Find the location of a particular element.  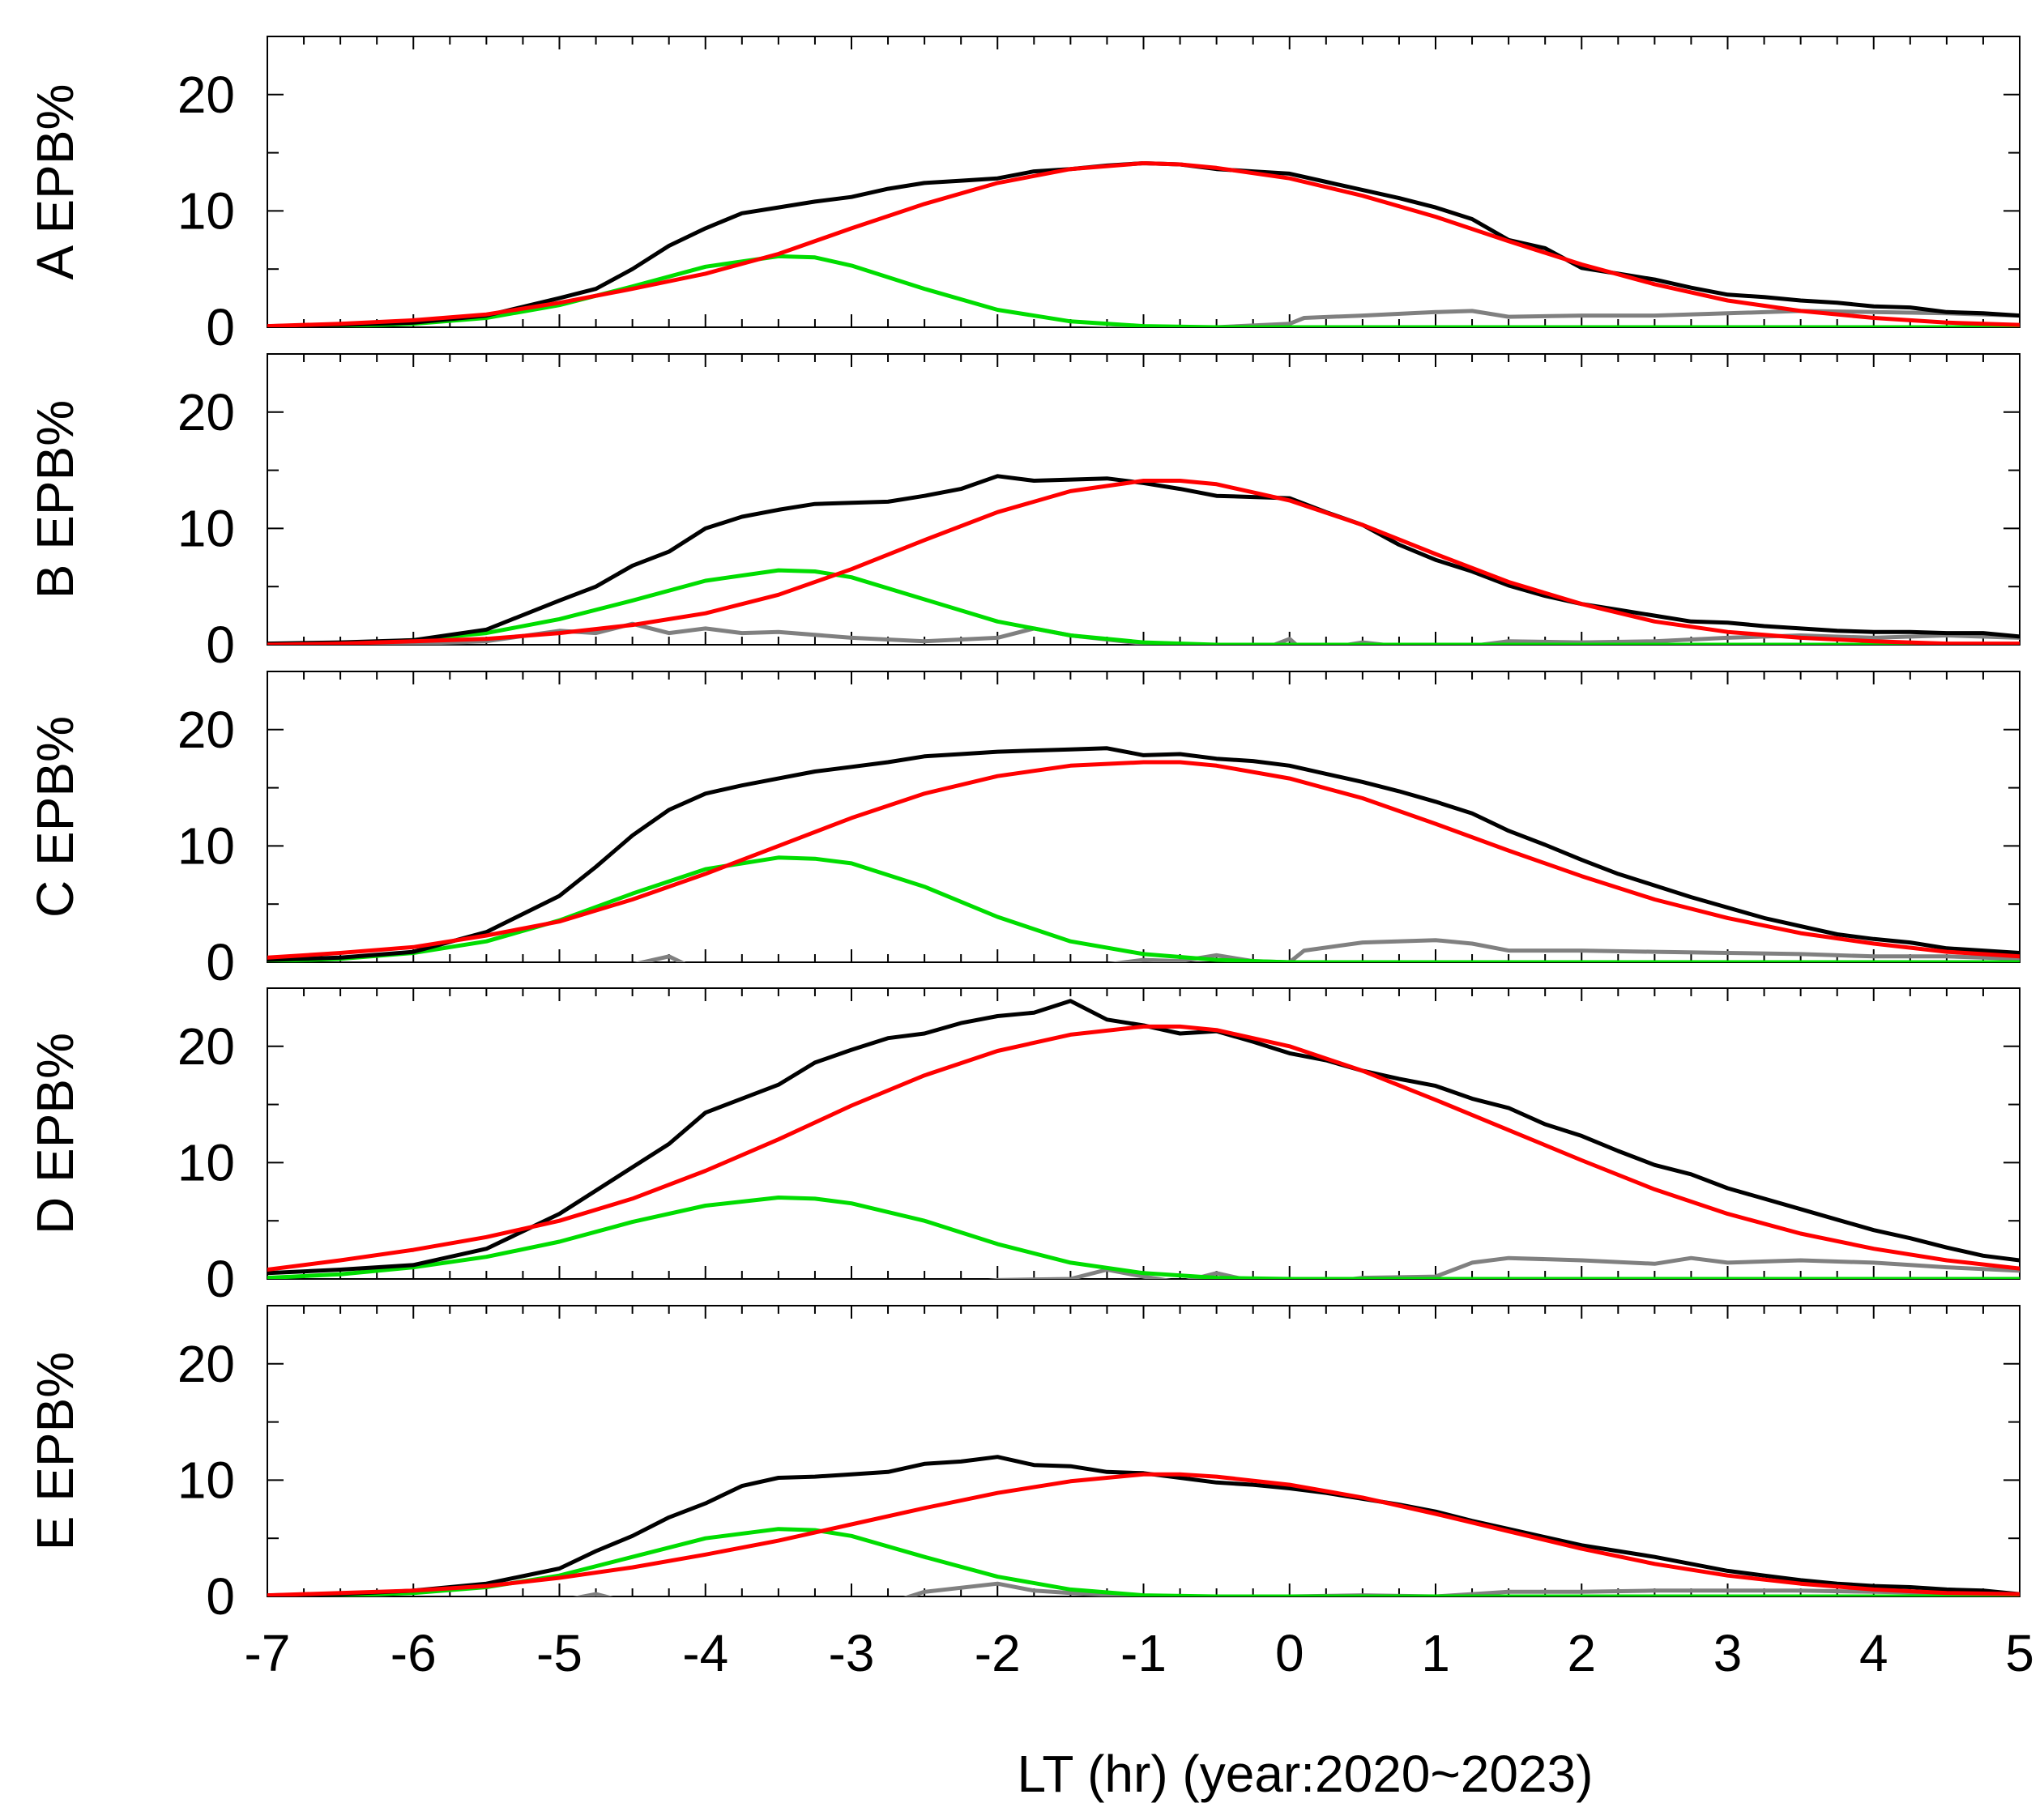

panel-b-line-observed is located at coordinates (1143, 559).